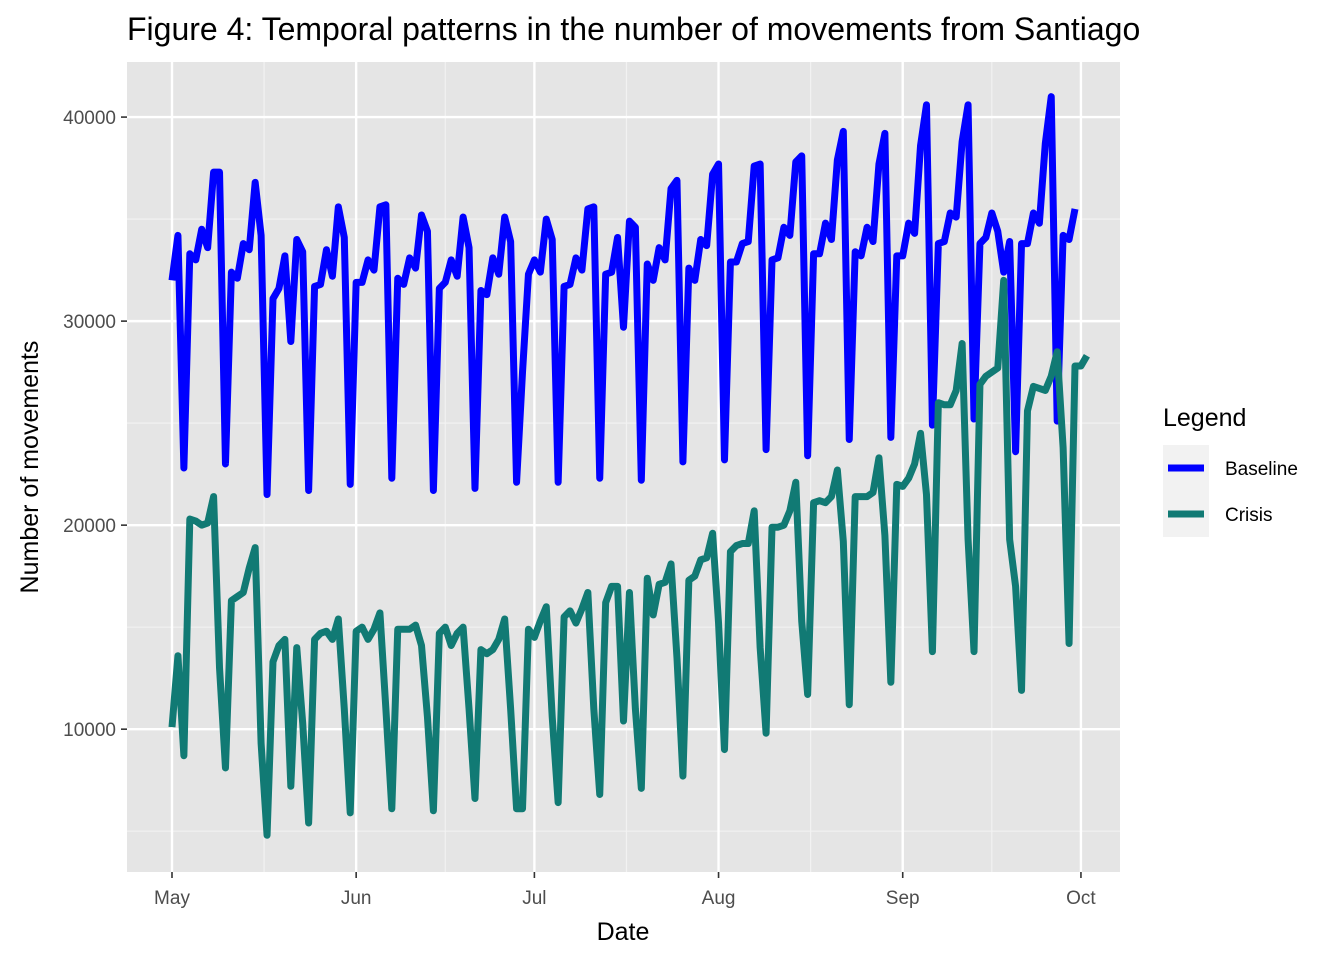  Describe the element at coordinates (89, 118) in the screenshot. I see `y-tick-label: 40000` at that location.